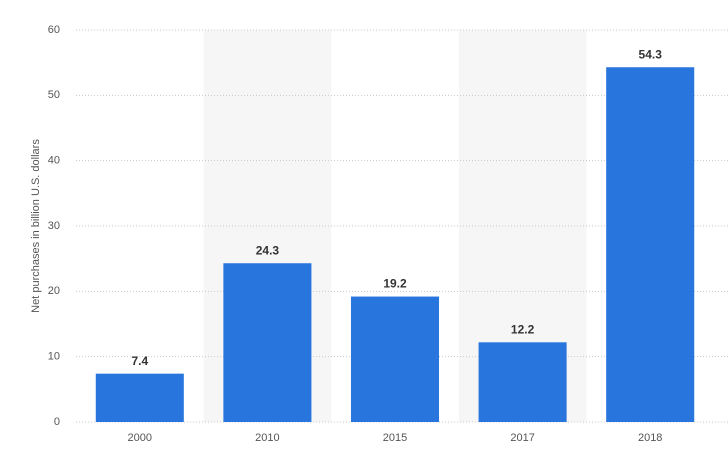 The height and width of the screenshot is (451, 728). I want to click on y-tick-label: 60, so click(54, 30).